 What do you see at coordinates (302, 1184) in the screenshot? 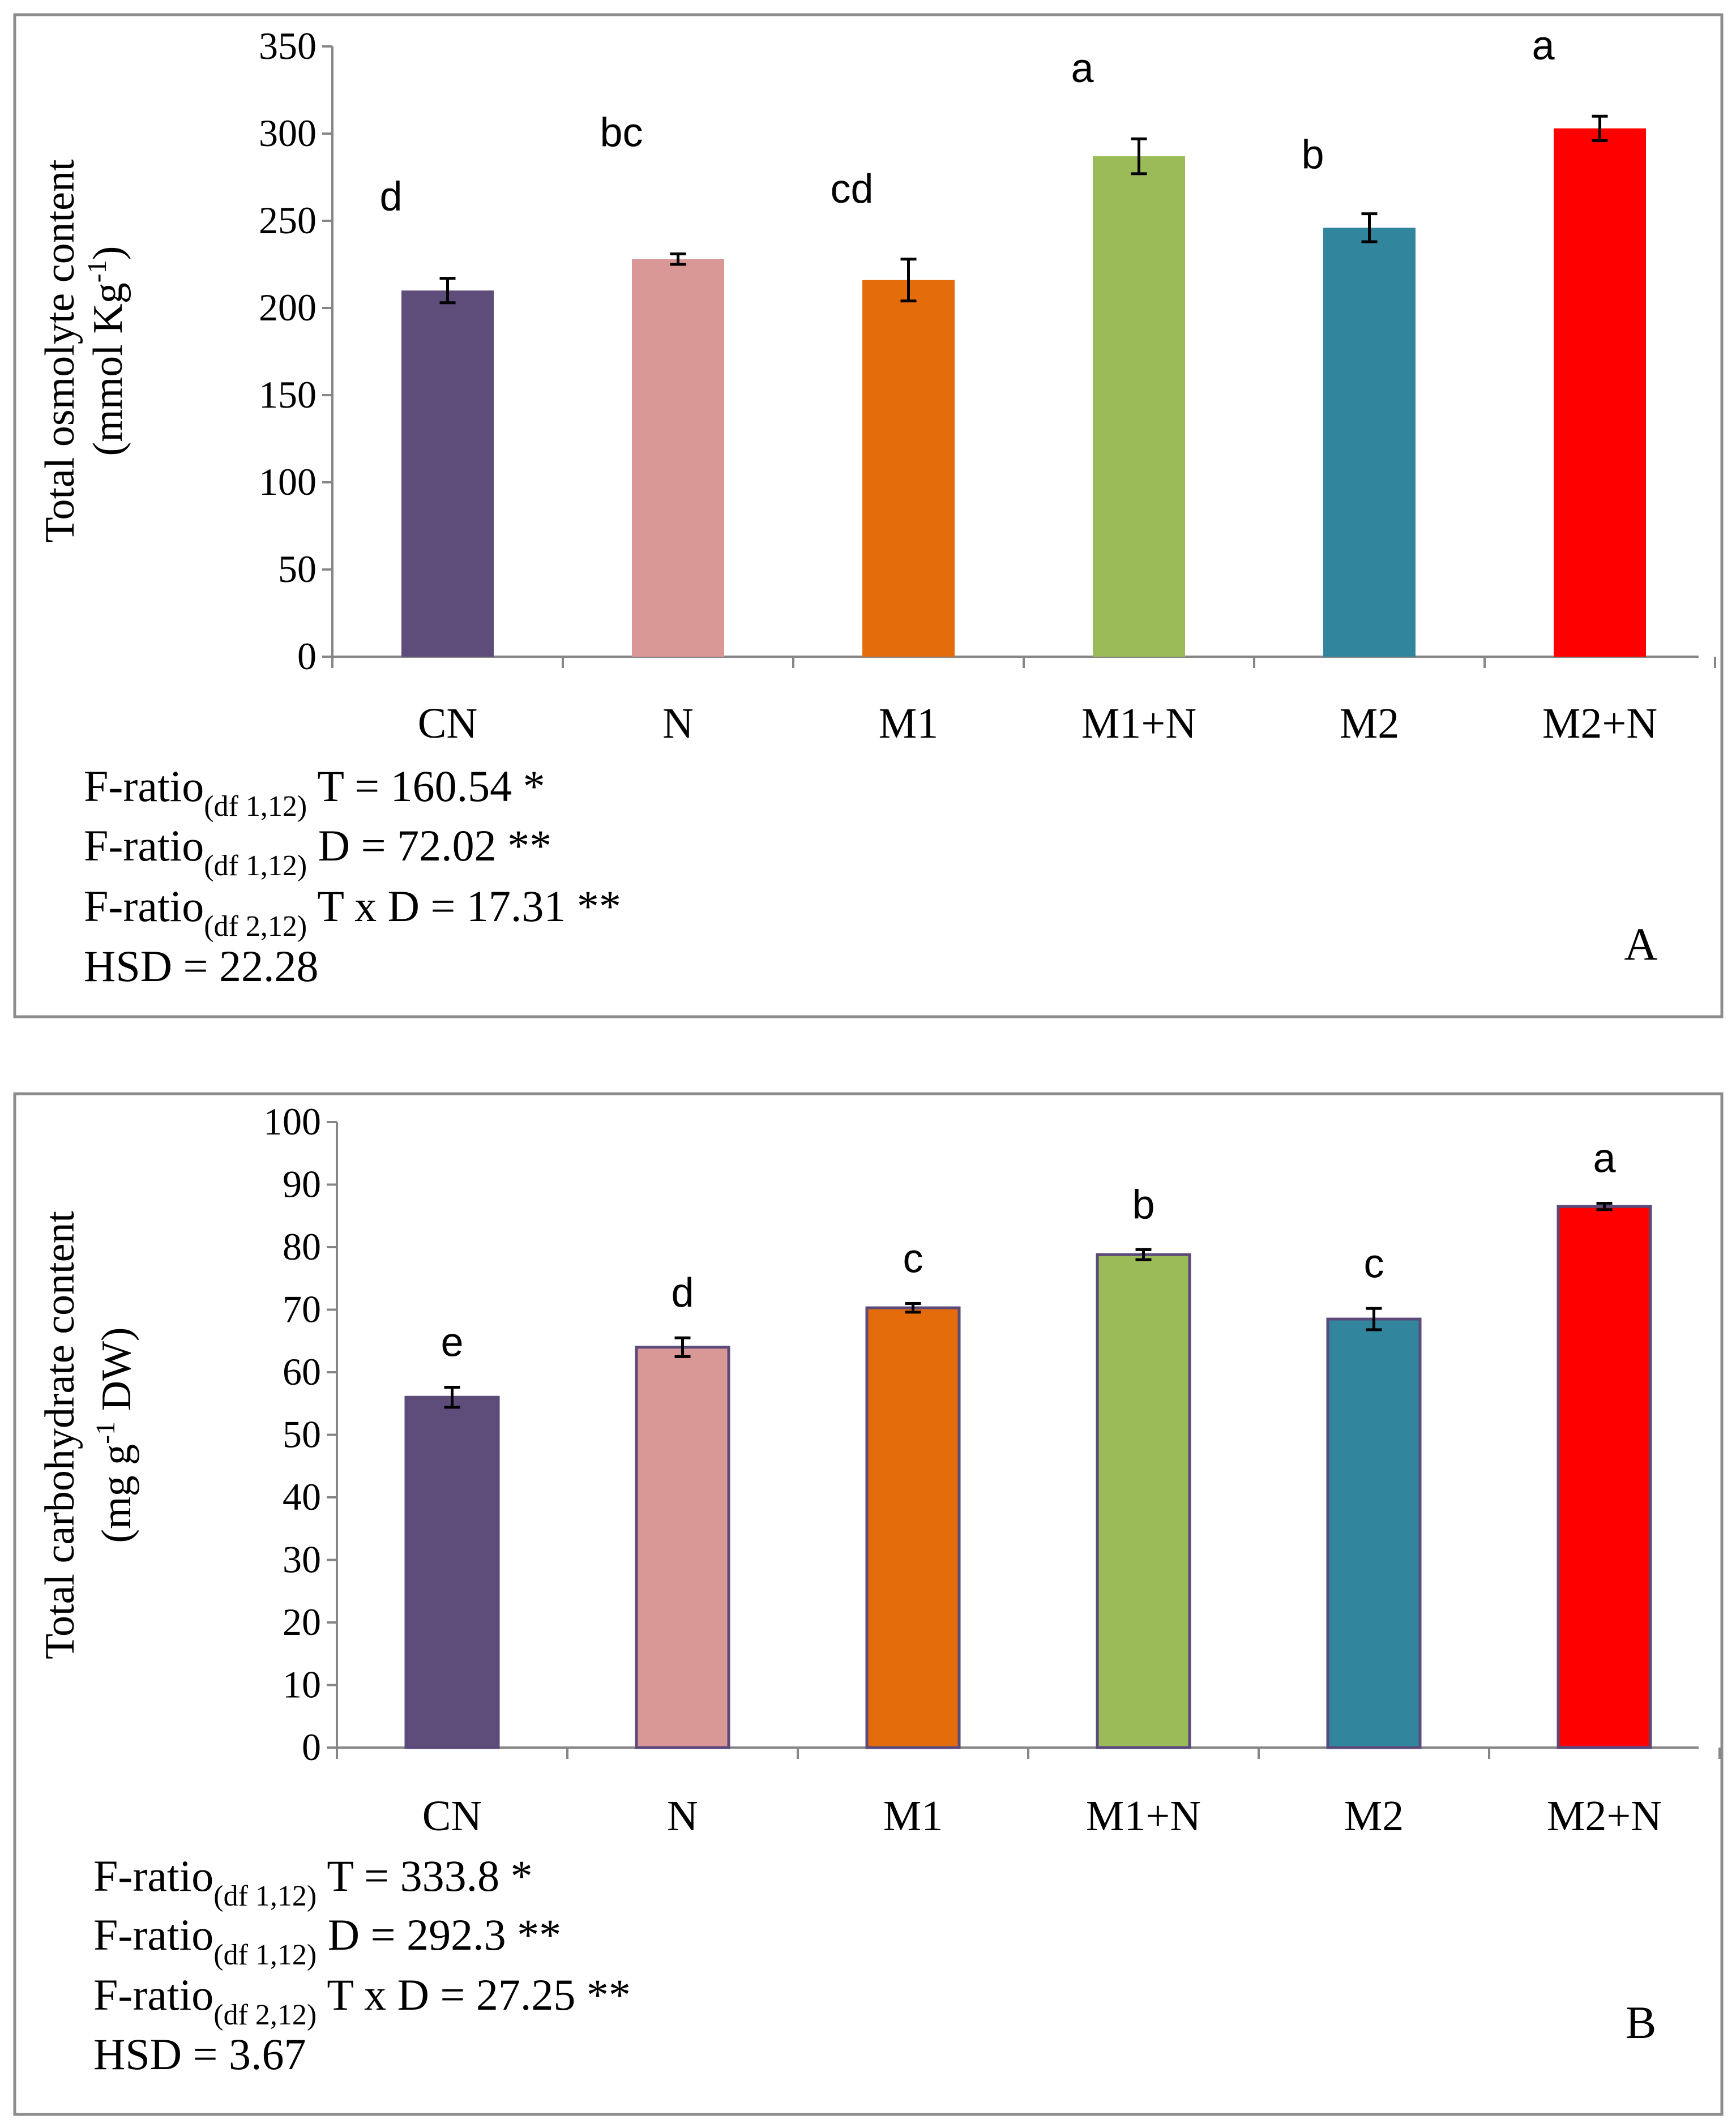
I see `y-tick-label: 90` at bounding box center [302, 1184].